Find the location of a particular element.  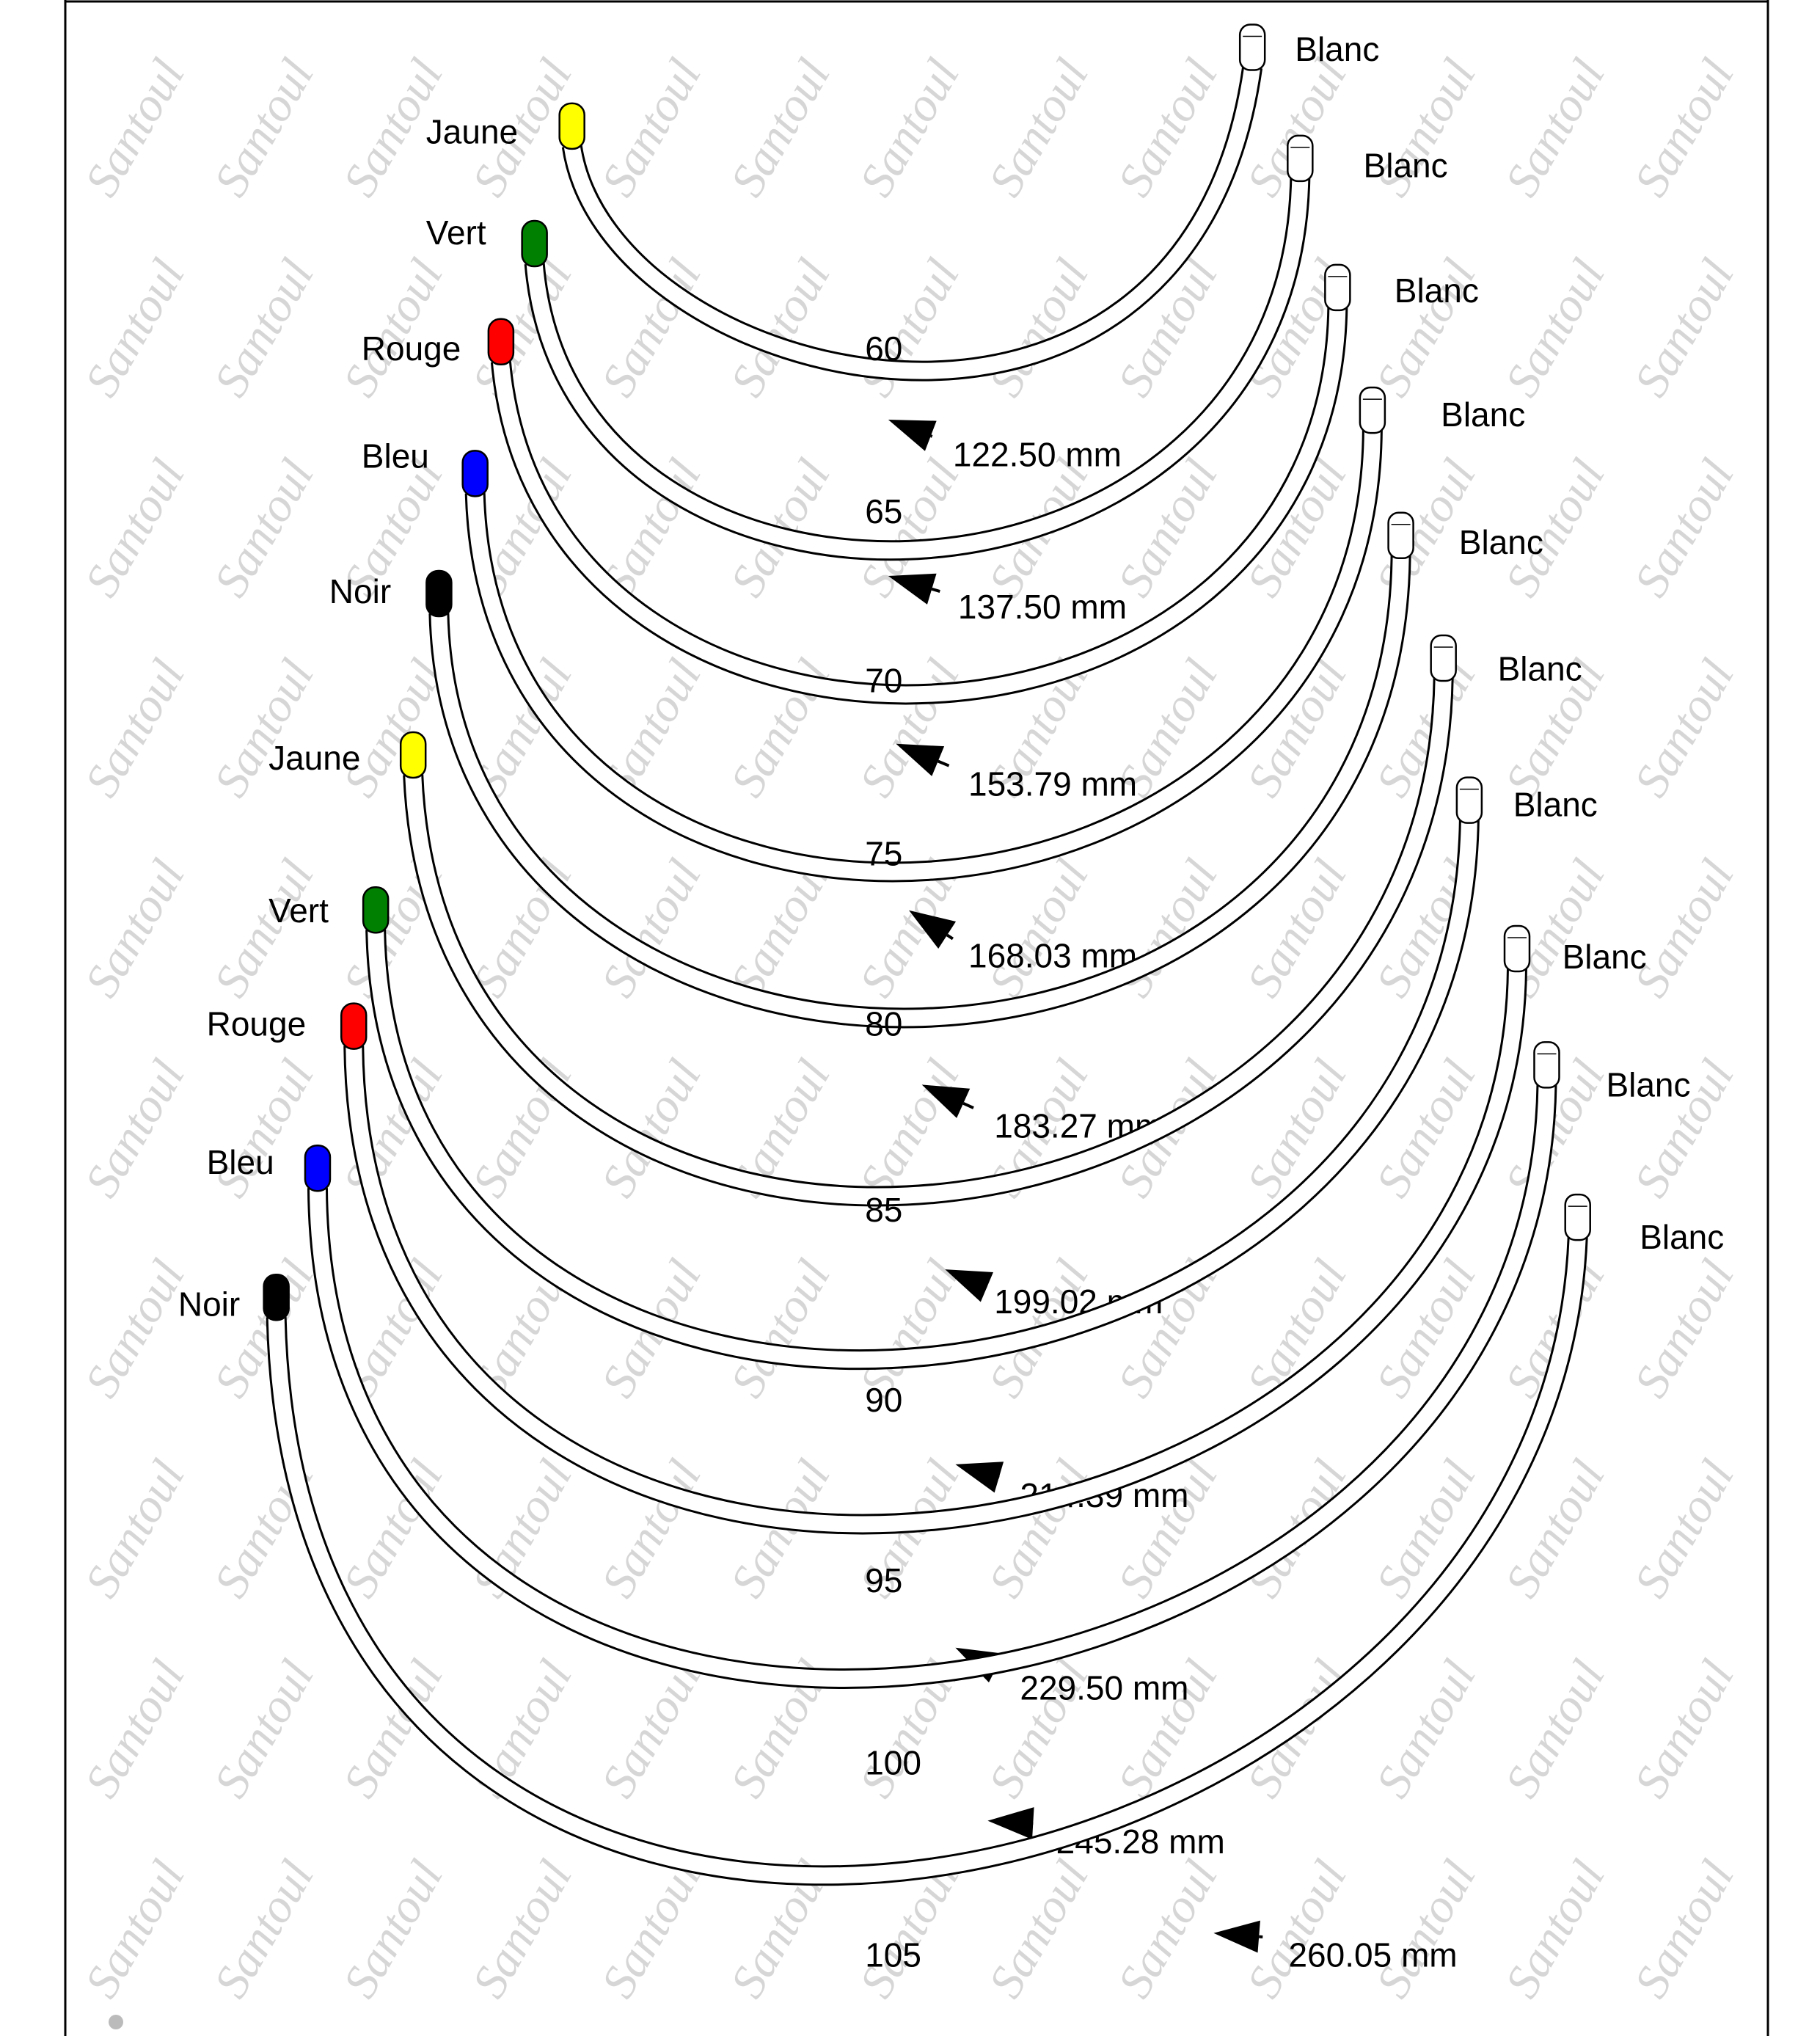

left-tip-label: Vert is located at coordinates (456, 233).